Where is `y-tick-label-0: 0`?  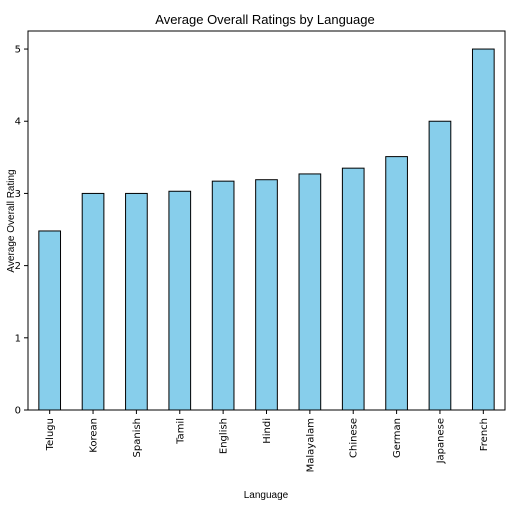 y-tick-label-0: 0 is located at coordinates (18, 411).